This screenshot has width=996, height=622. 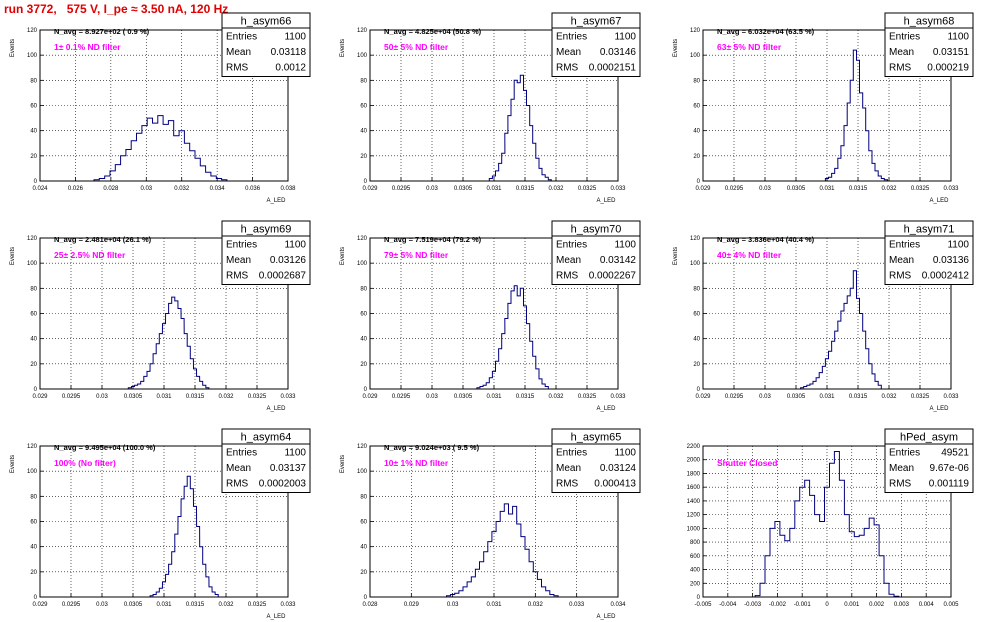 What do you see at coordinates (858, 397) in the screenshot?
I see `x-tick-label: 0.0315` at bounding box center [858, 397].